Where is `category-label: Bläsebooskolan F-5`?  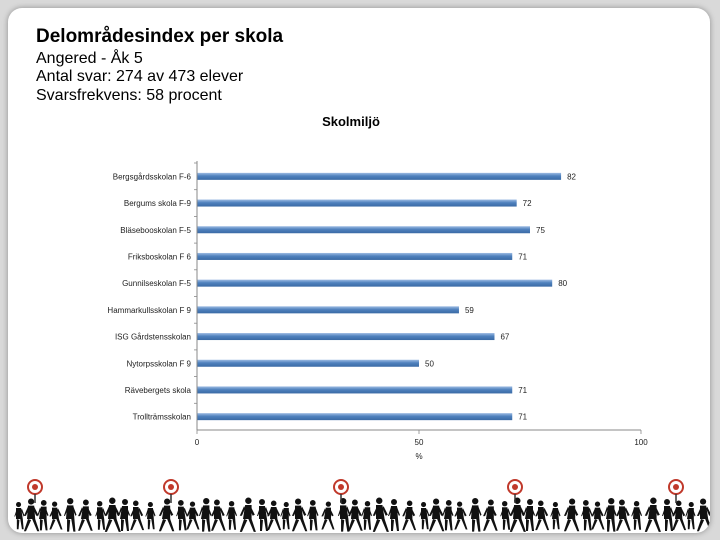 category-label: Bläsebooskolan F-5 is located at coordinates (155, 230).